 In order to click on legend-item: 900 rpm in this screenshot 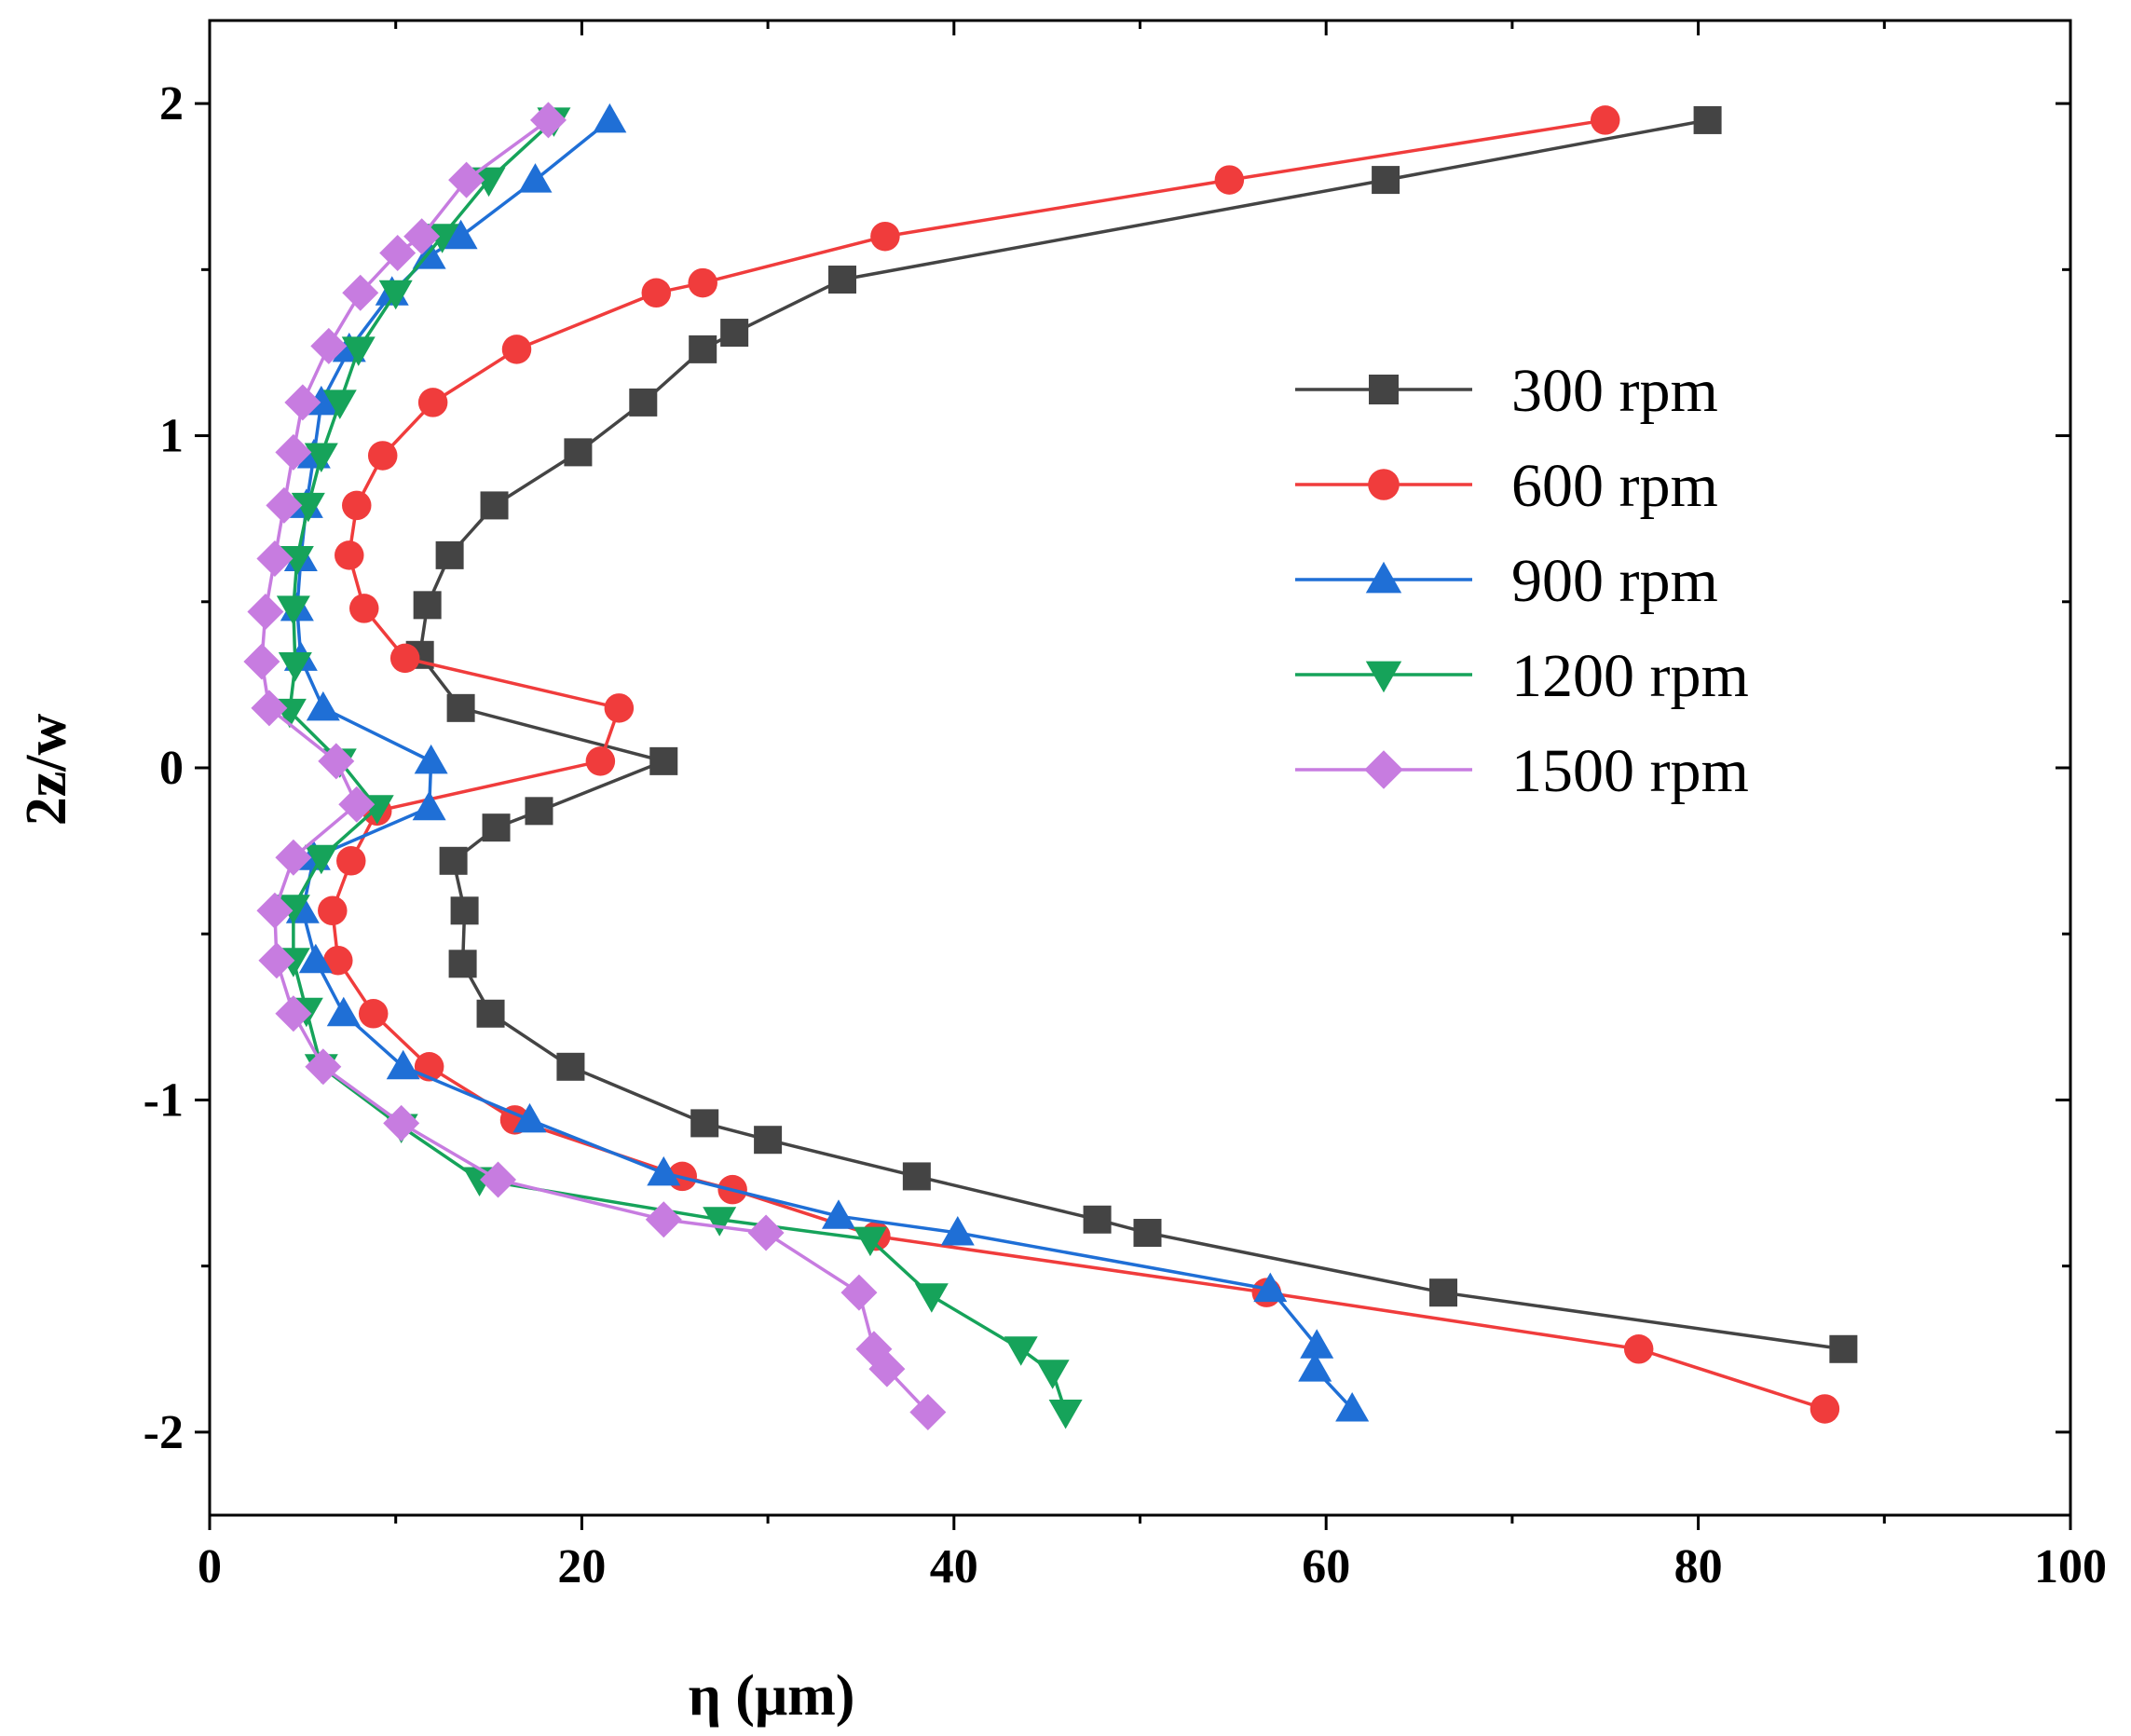, I will do `click(1506, 581)`.